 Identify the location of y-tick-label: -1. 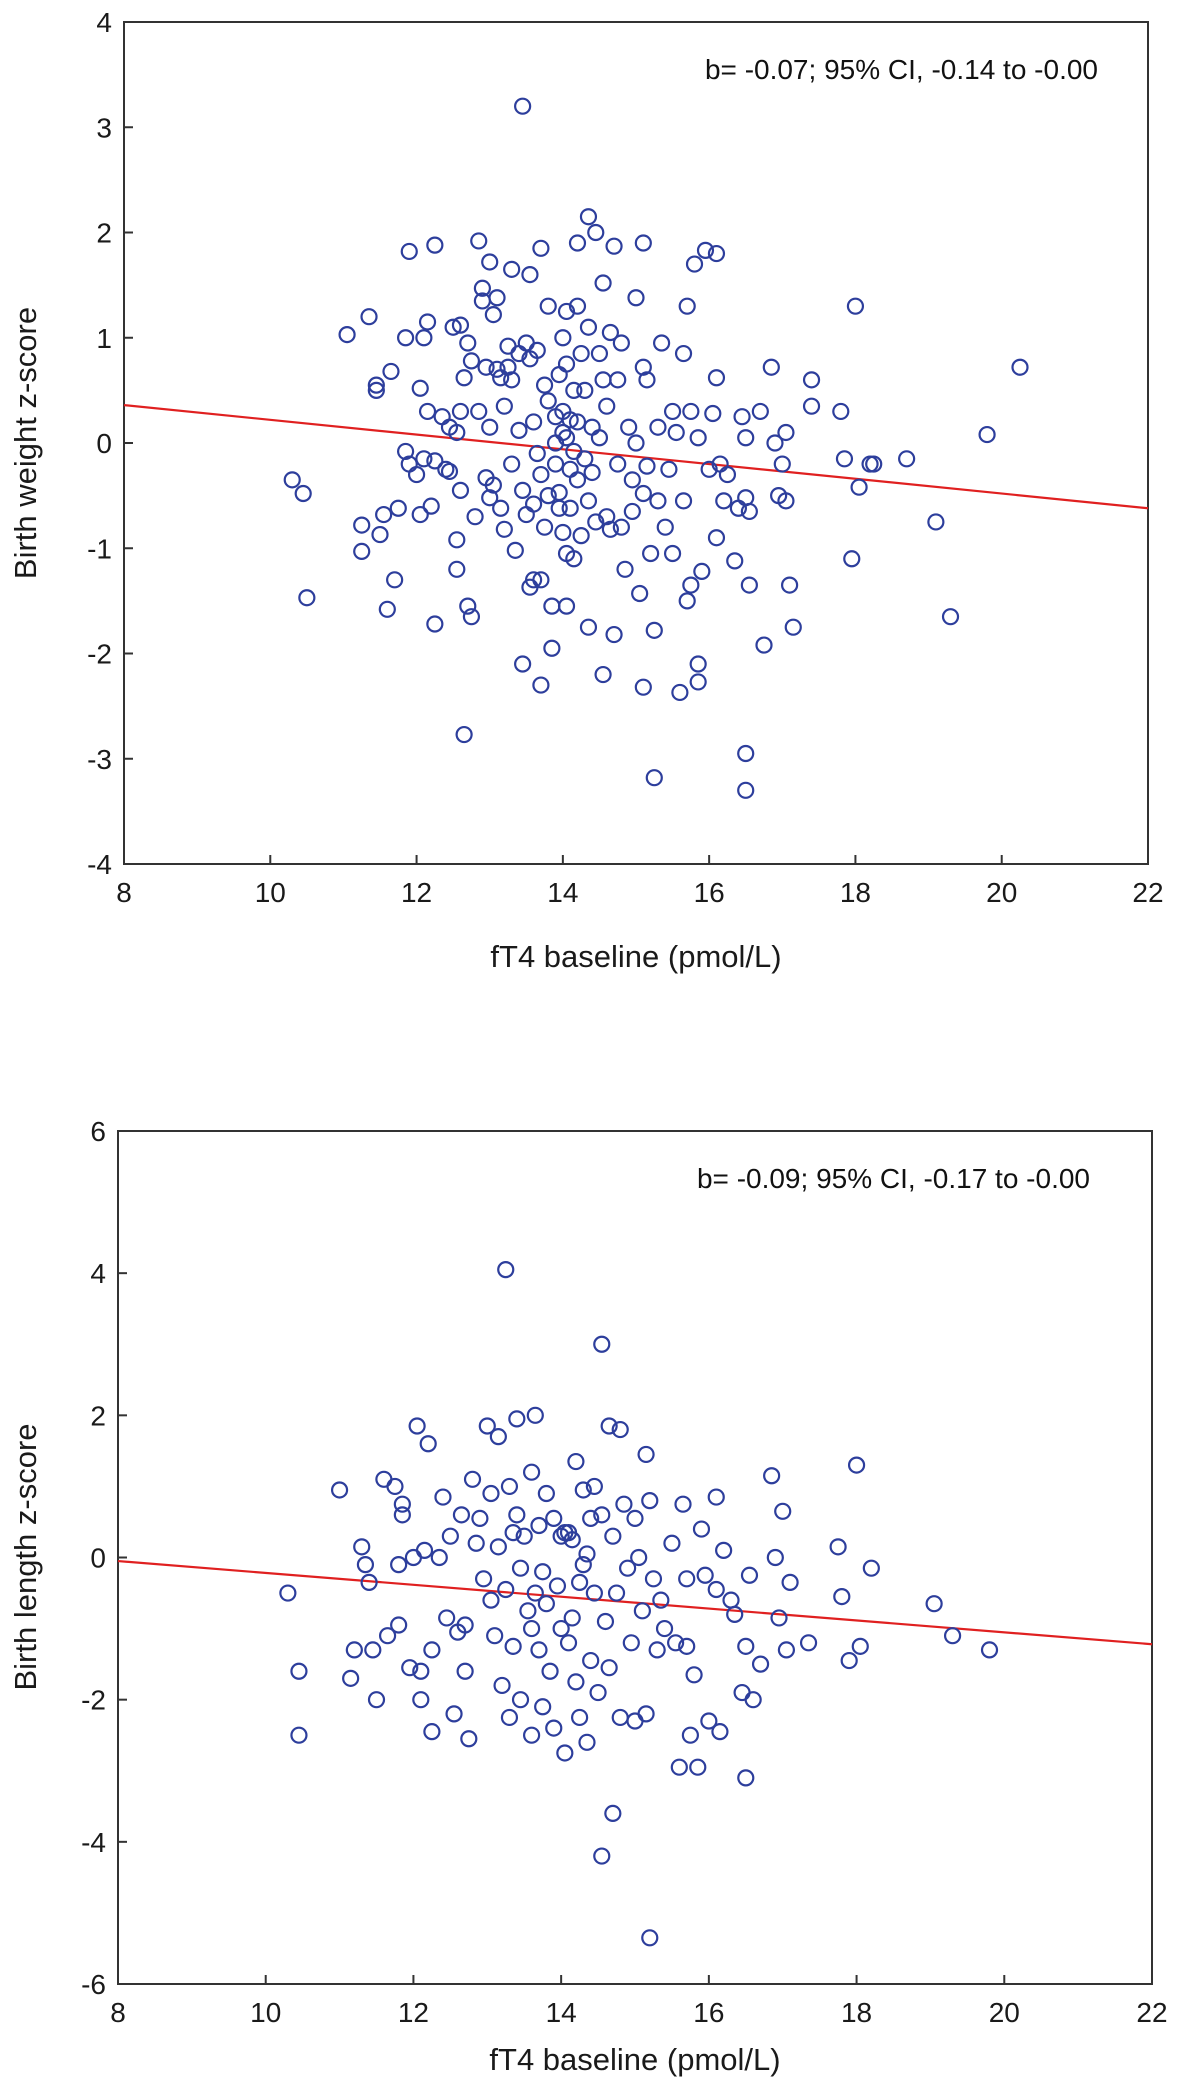
(99, 548).